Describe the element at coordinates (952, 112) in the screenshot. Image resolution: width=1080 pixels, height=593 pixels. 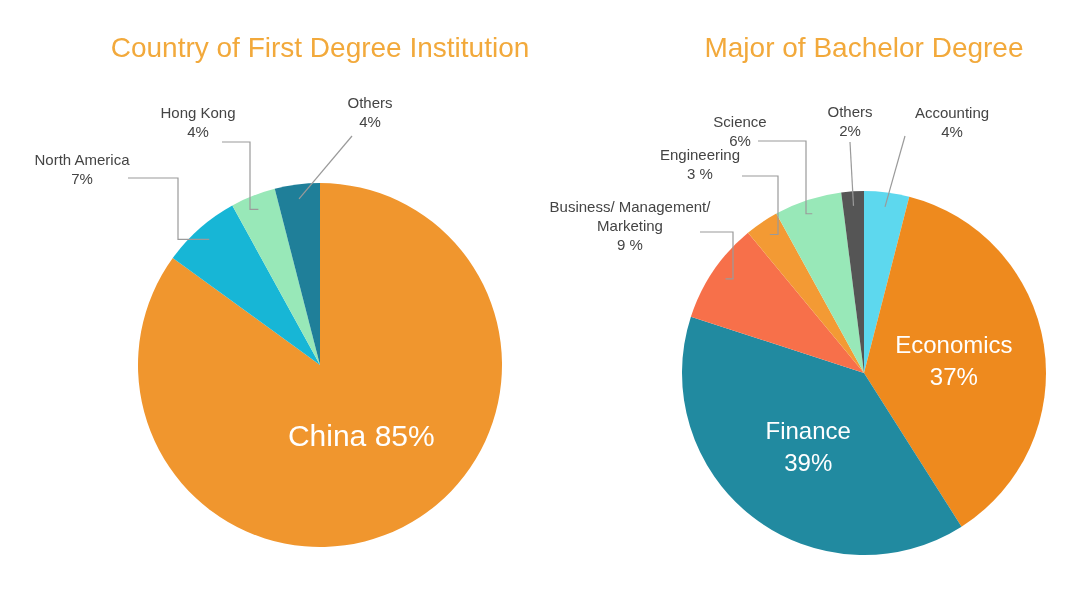
I see `slice-label: Accounting` at that location.